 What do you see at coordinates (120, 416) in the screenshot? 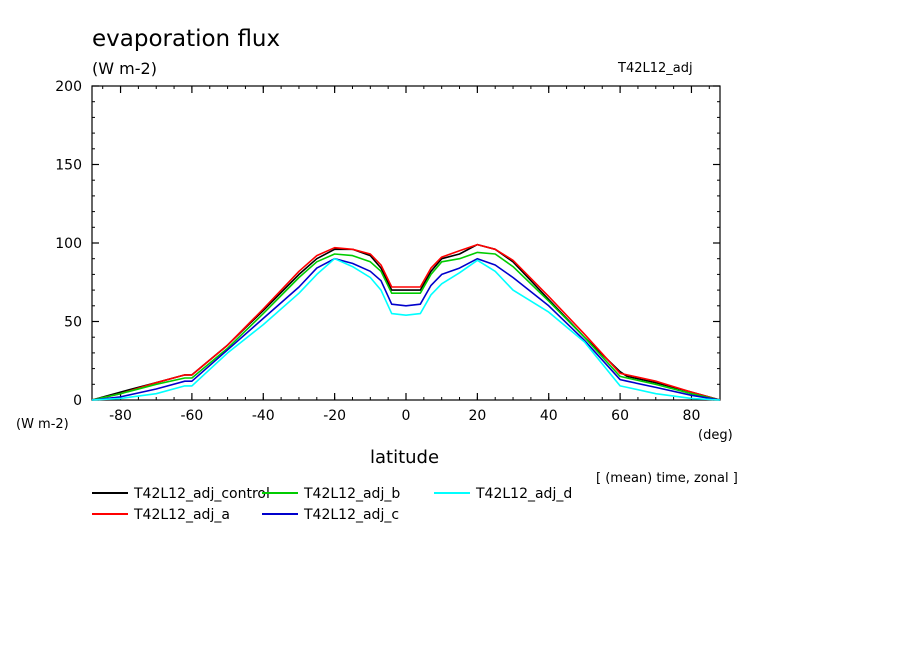
I see `x-tick-label: -80` at bounding box center [120, 416].